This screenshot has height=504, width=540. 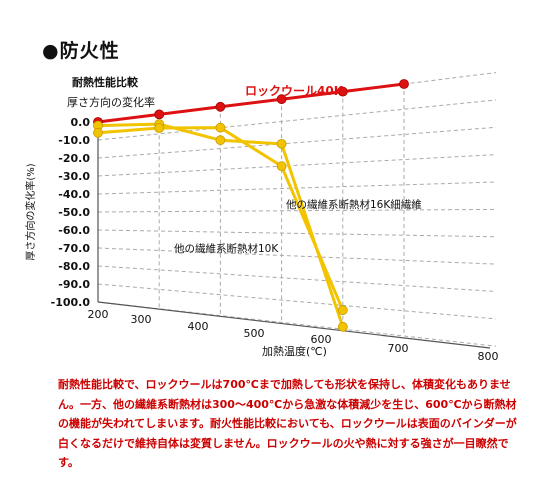 What do you see at coordinates (74, 266) in the screenshot?
I see `y-tick-label: -80.0` at bounding box center [74, 266].